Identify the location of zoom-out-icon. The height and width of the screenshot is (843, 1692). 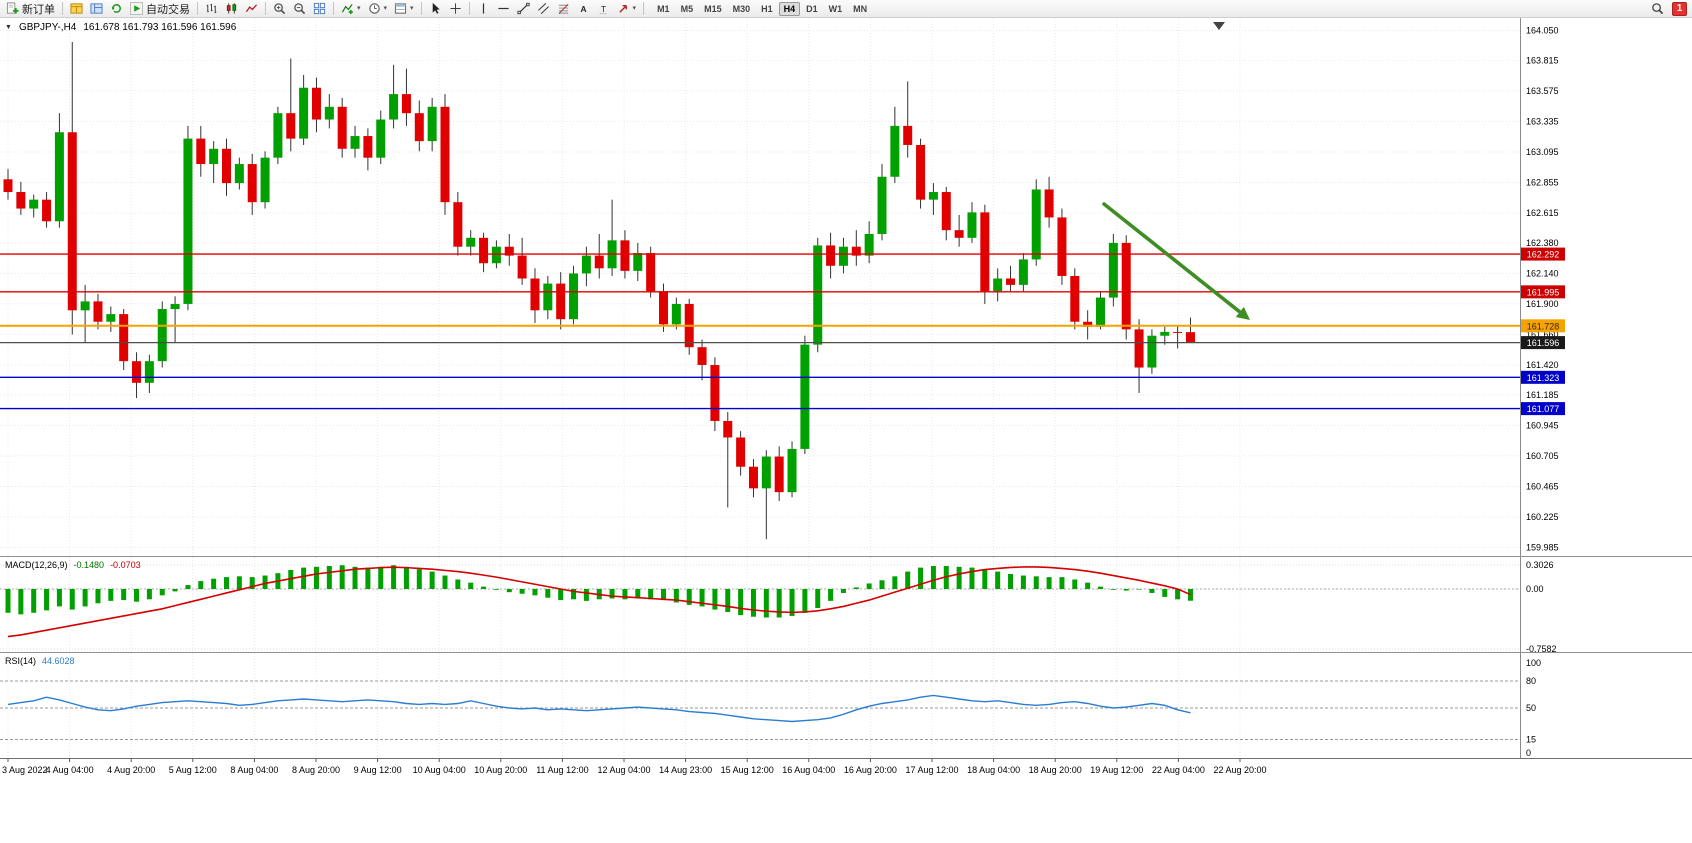
(300, 9).